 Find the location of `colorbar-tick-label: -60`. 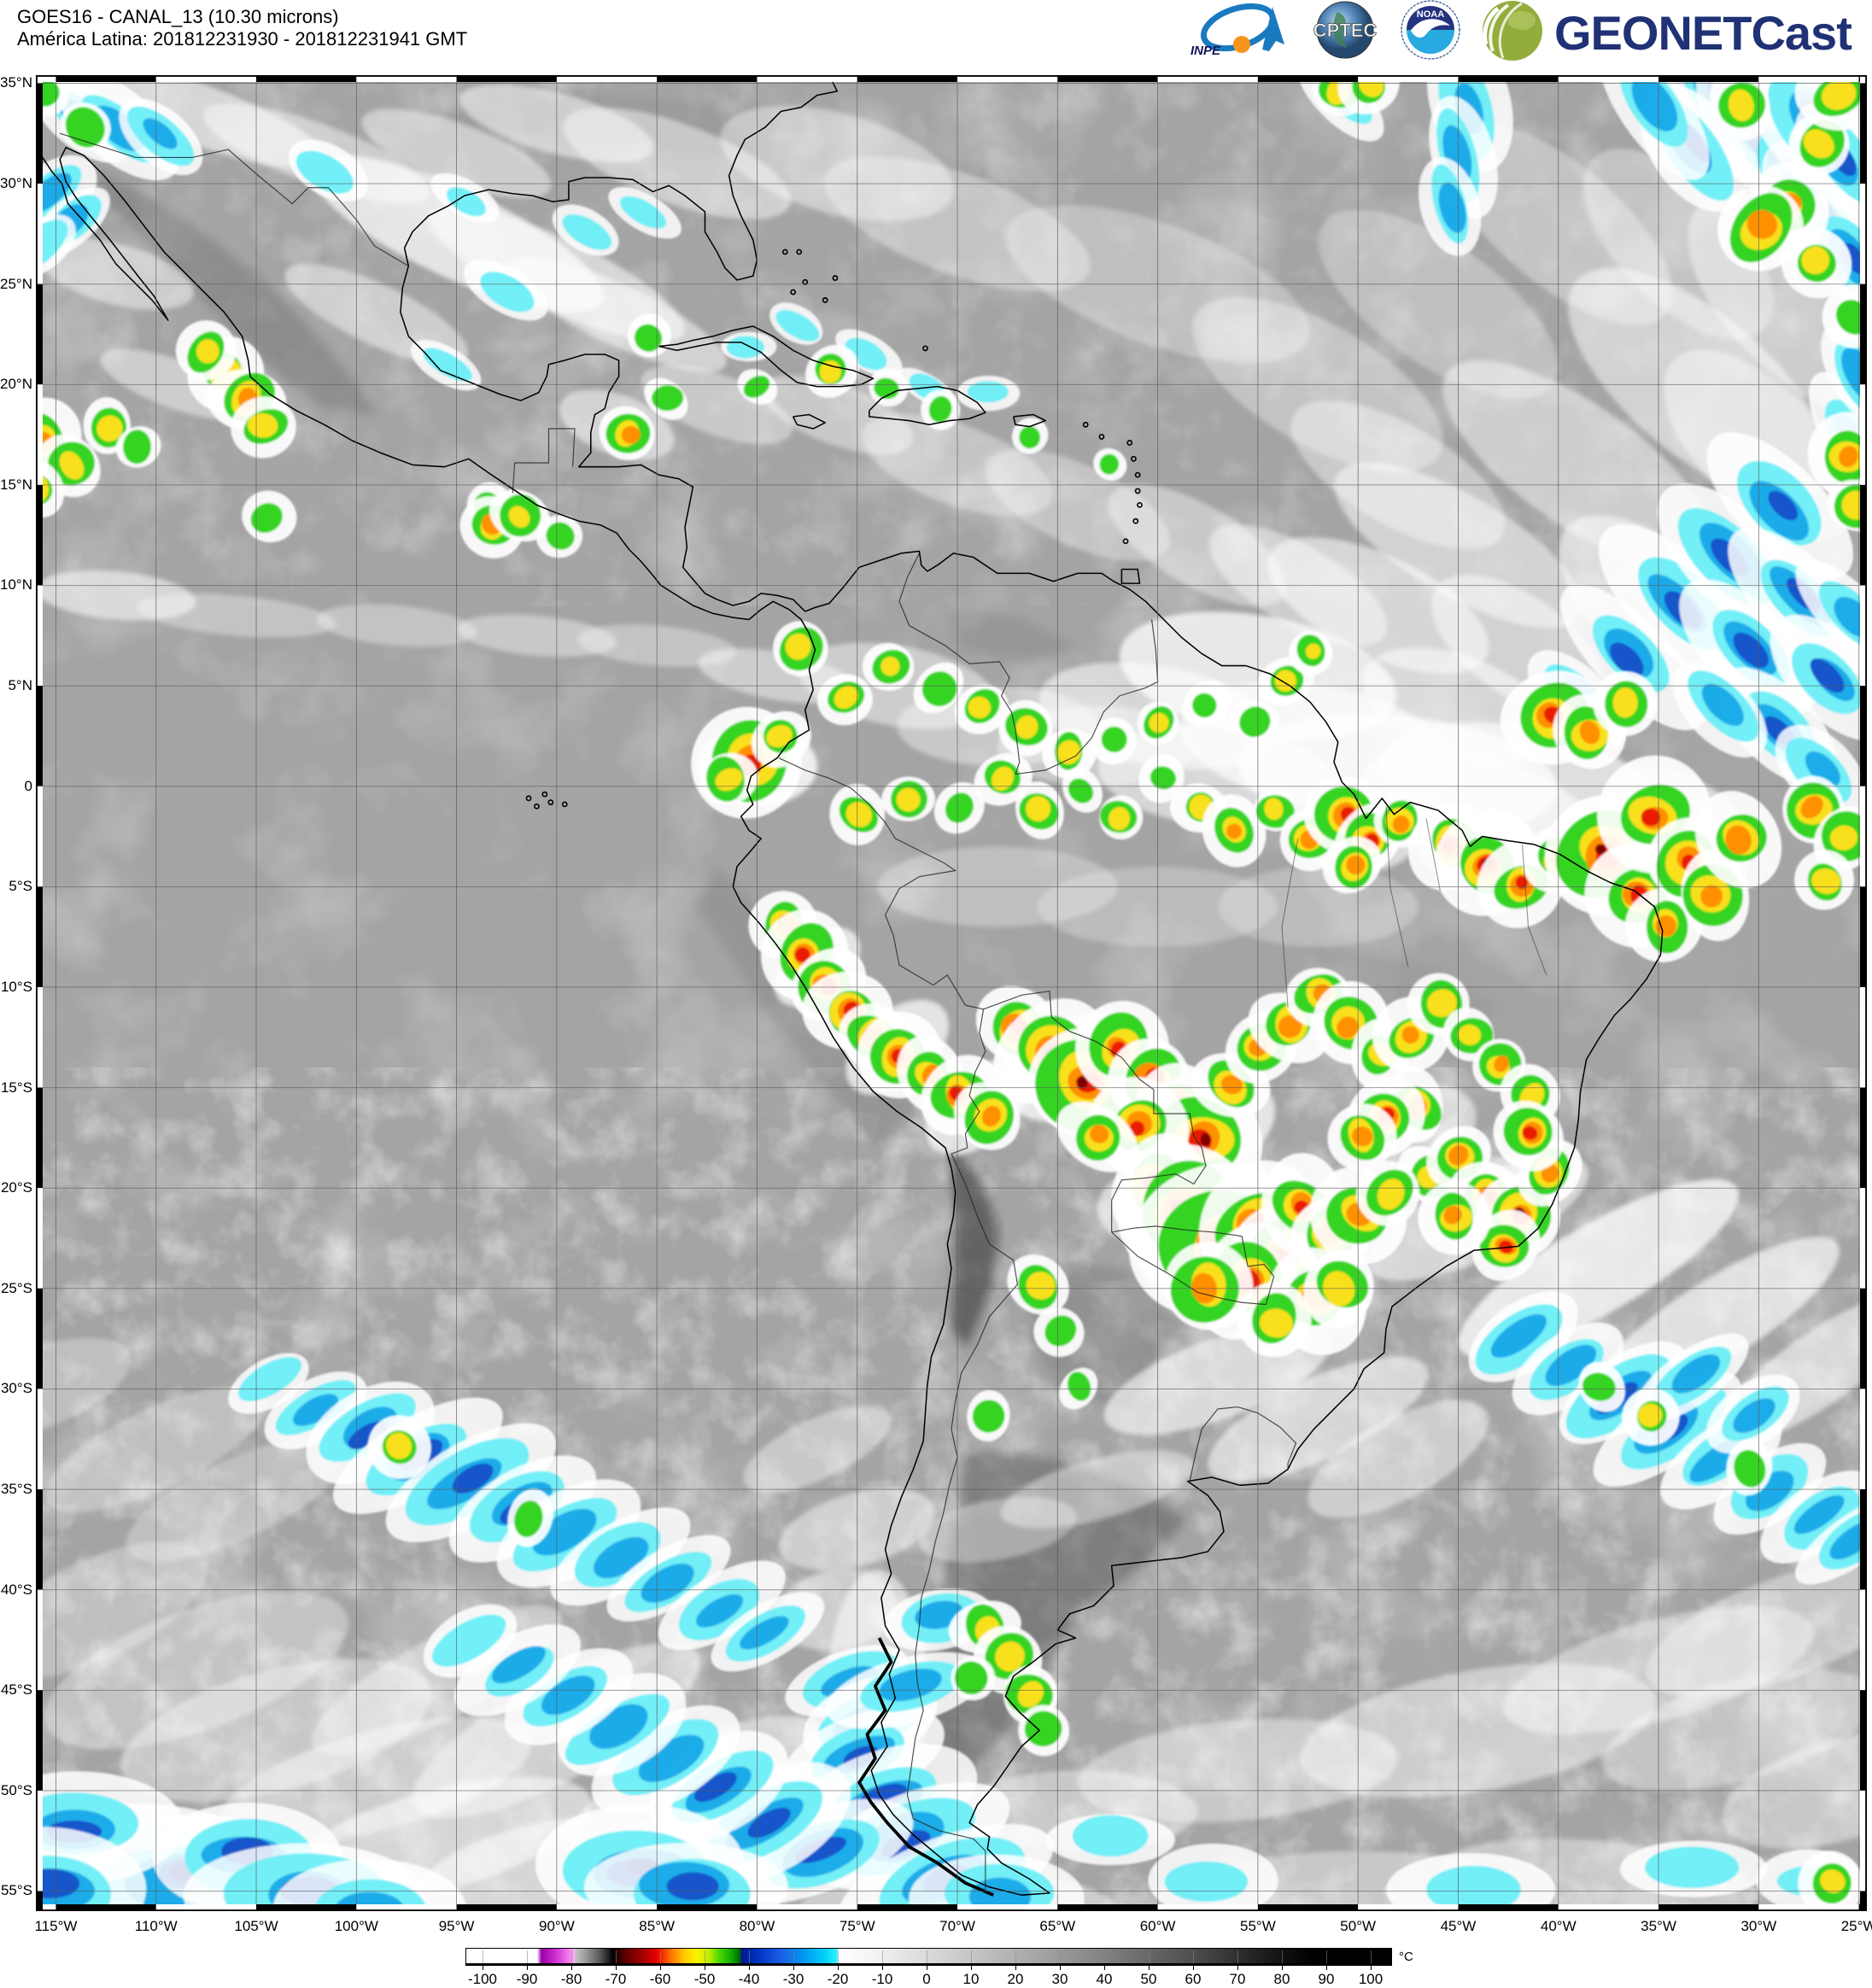

colorbar-tick-label: -60 is located at coordinates (660, 1979).